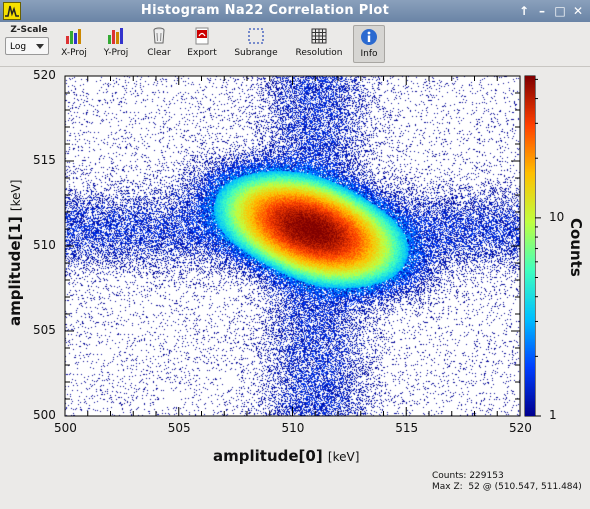 The width and height of the screenshot is (590, 509). I want to click on zscale-label: Z-Scale, so click(29, 30).